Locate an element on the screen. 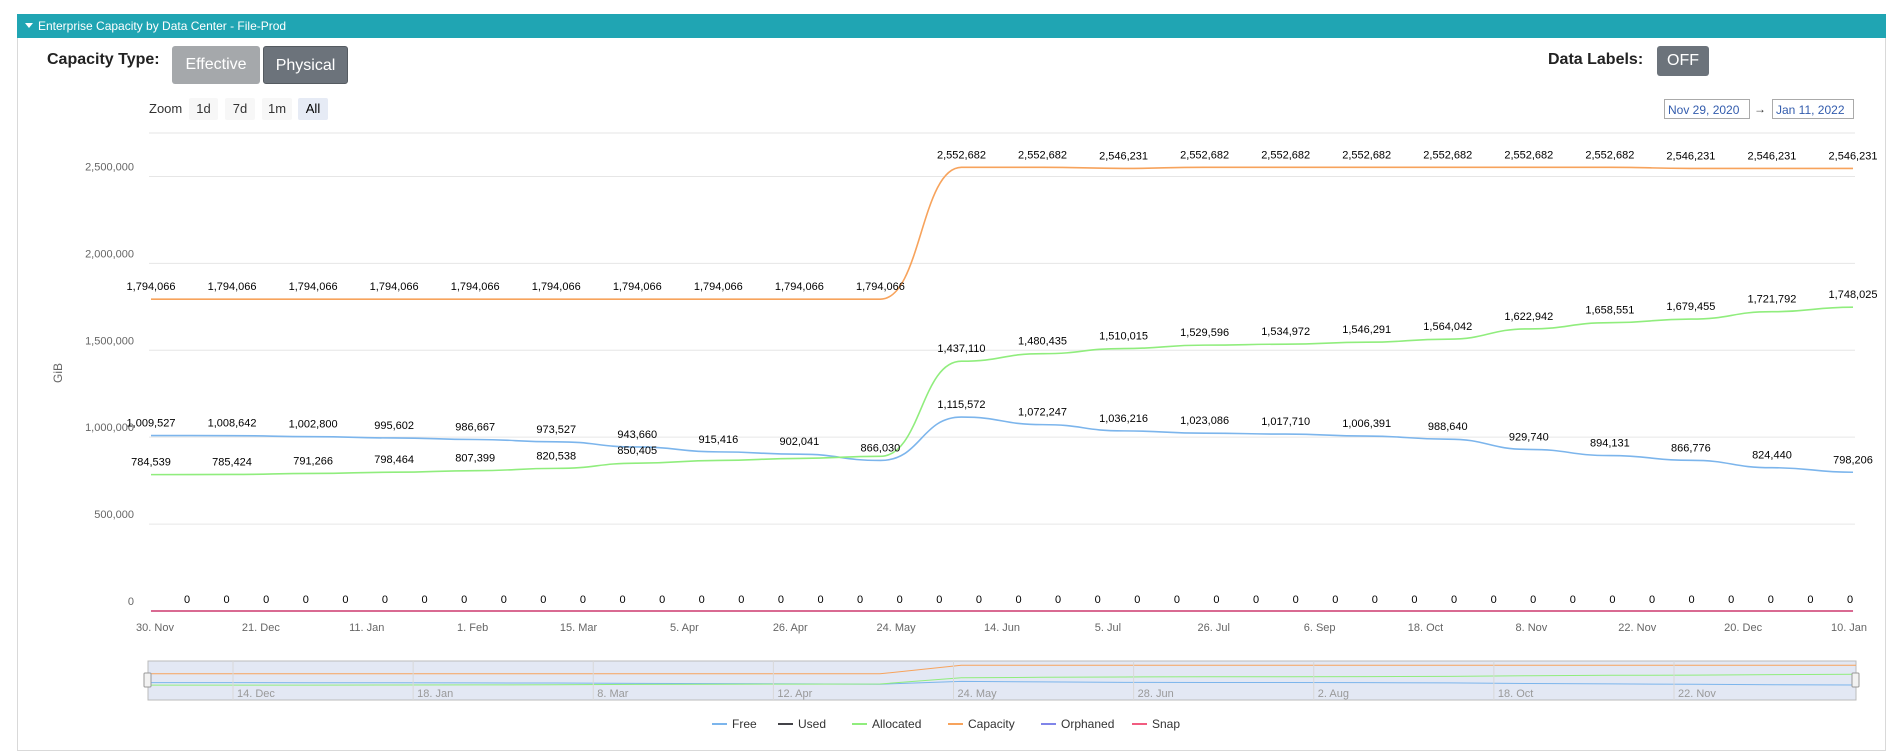  y-tick-label: 1,500,000 is located at coordinates (109, 341).